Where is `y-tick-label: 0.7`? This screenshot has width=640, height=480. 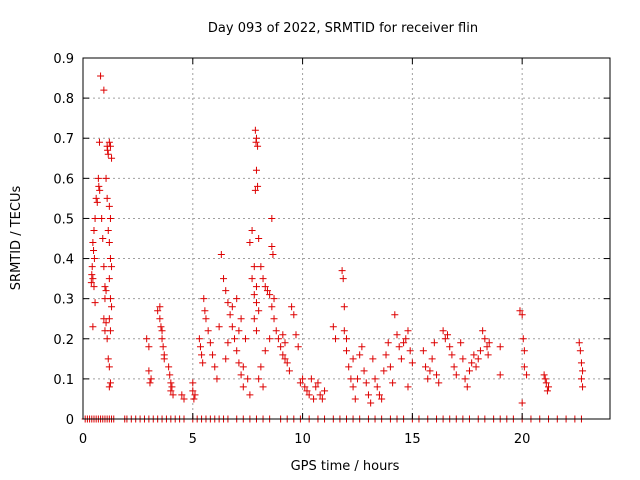 y-tick-label: 0.7 is located at coordinates (63, 139).